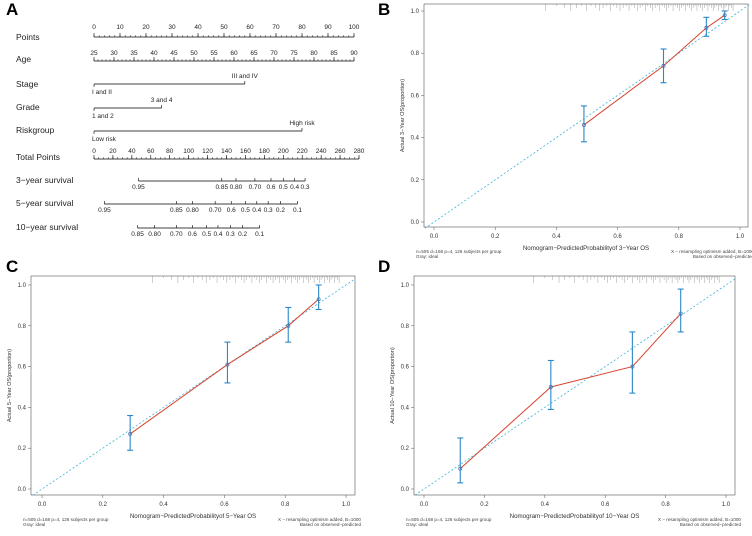  Describe the element at coordinates (172, 27) in the screenshot. I see `nomogram-tick-label: 30` at that location.